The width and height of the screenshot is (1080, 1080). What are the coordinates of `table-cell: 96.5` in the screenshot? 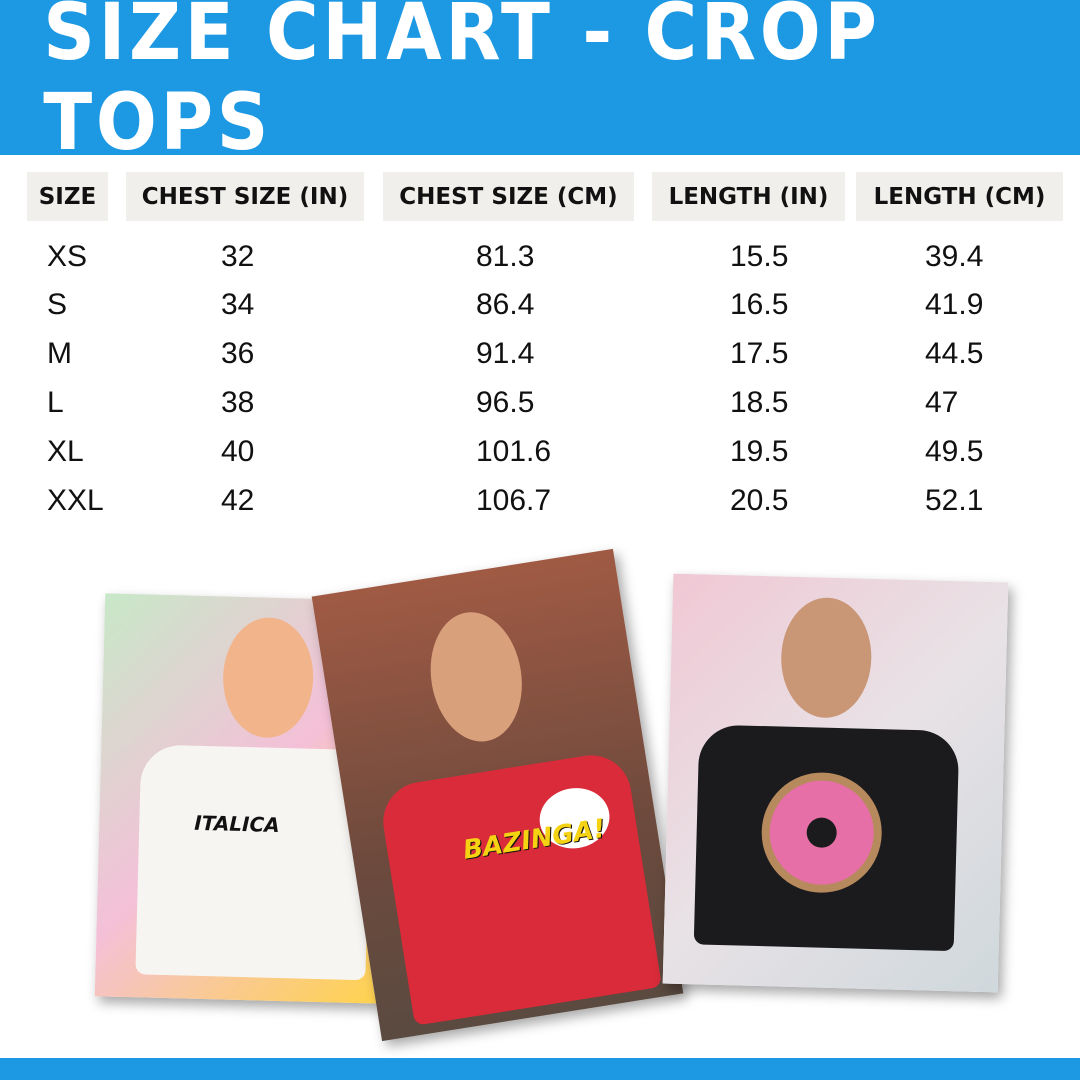 It's located at (505, 402).